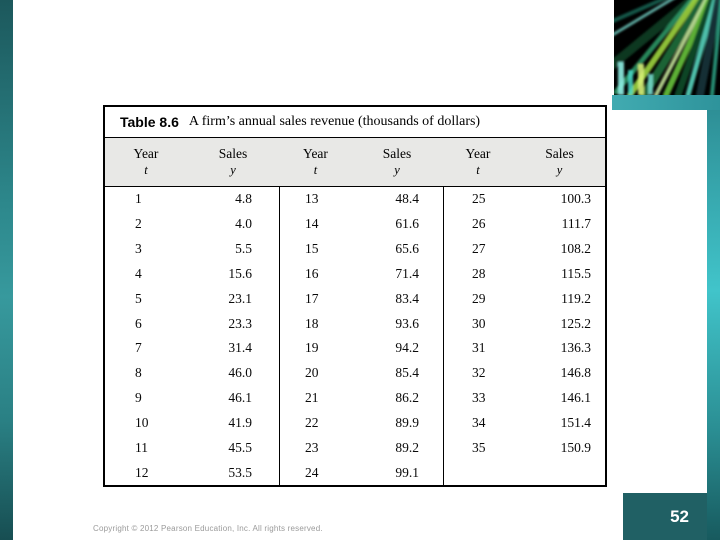 This screenshot has width=720, height=540. I want to click on year-cell: 14, so click(312, 224).